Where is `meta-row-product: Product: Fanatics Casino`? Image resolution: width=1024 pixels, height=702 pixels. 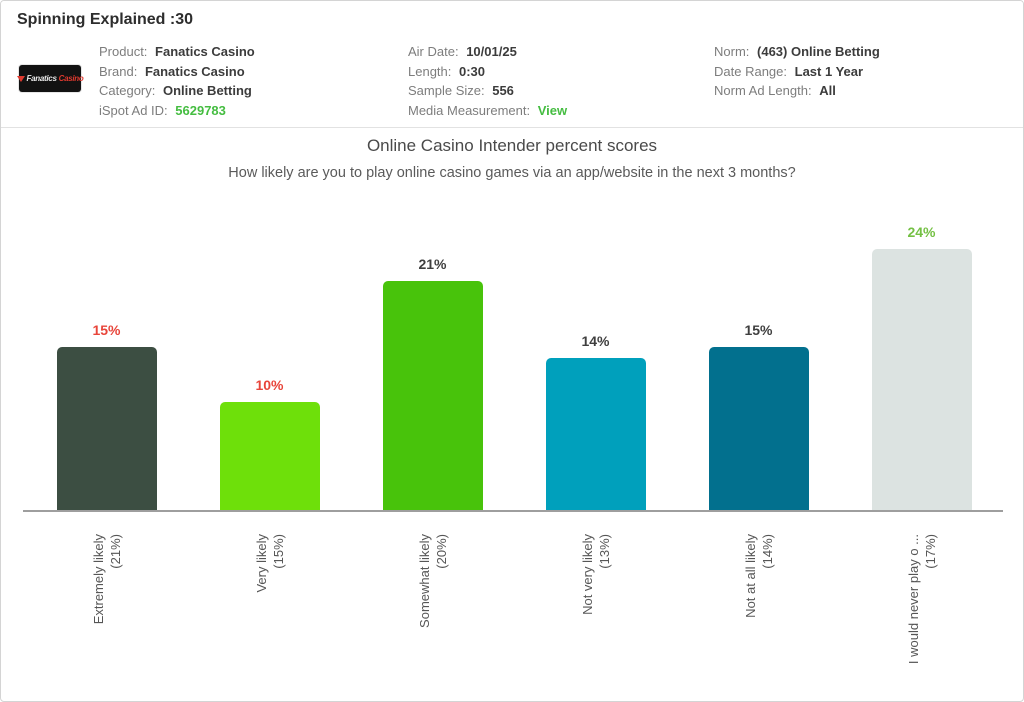 meta-row-product: Product: Fanatics Casino is located at coordinates (177, 52).